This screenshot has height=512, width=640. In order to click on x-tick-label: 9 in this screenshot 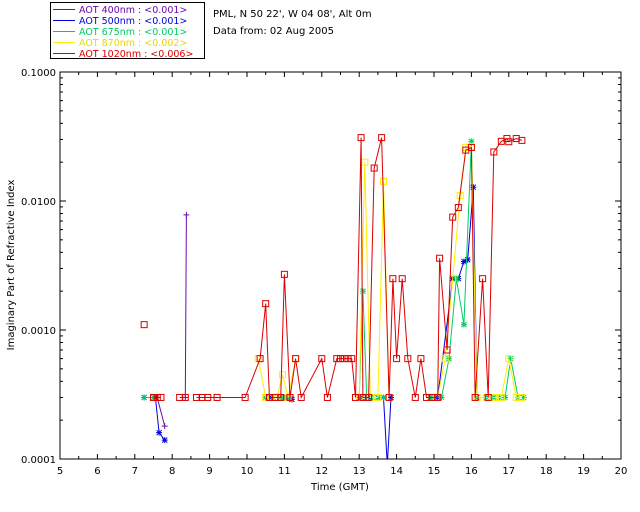, I will do `click(209, 471)`.